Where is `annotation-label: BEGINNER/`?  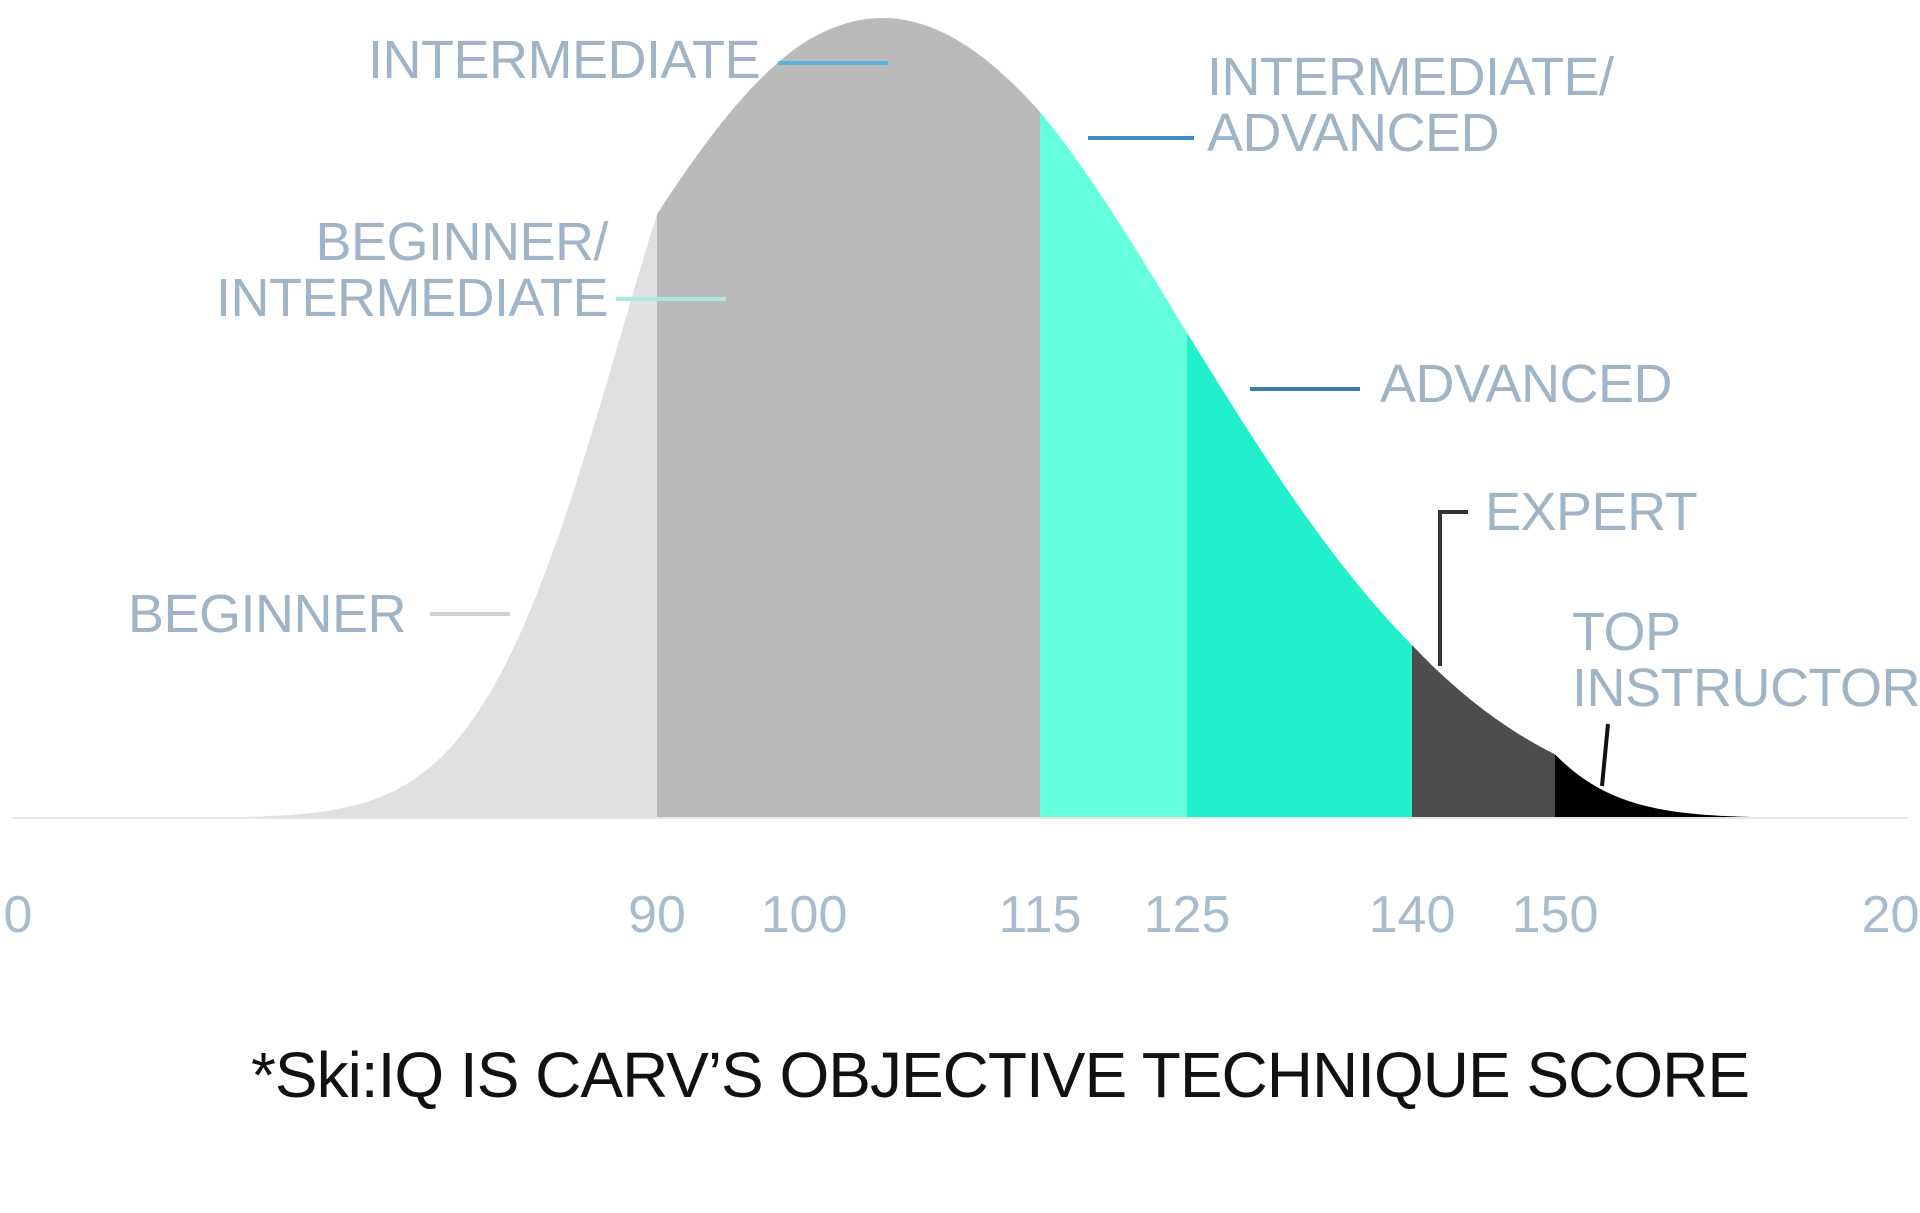
annotation-label: BEGINNER/ is located at coordinates (461, 242).